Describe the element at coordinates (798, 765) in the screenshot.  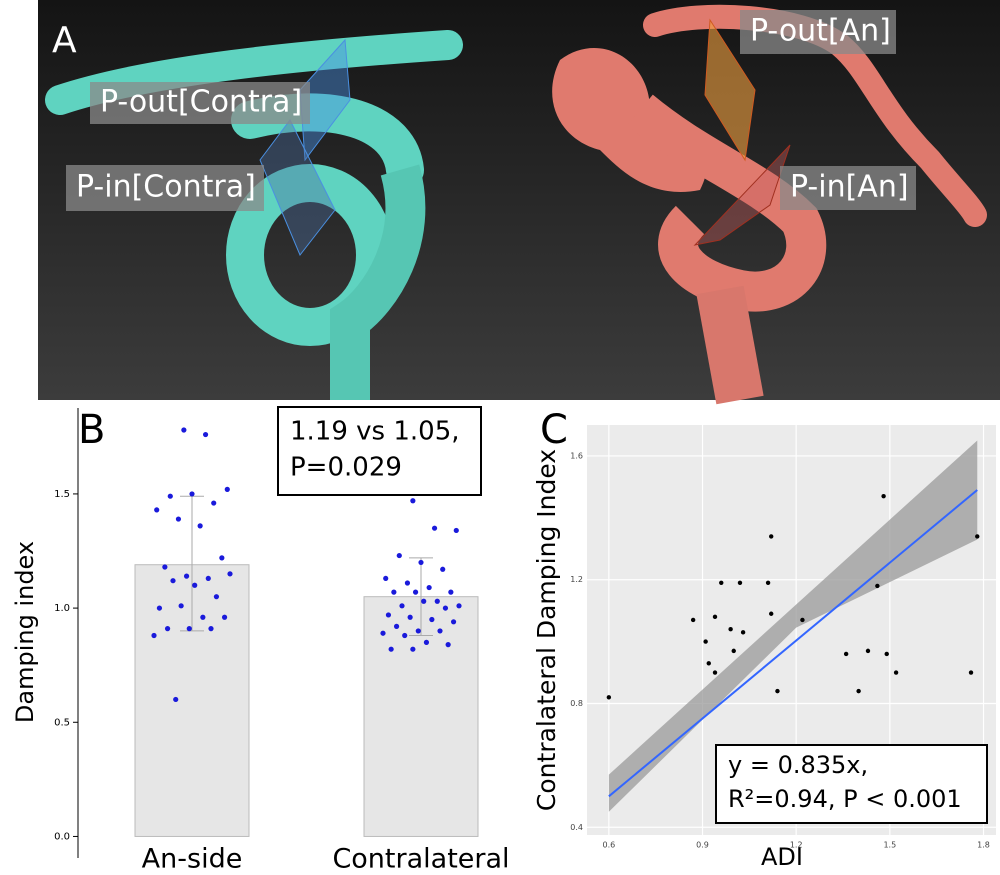
I see `annotation: y = 0.835x,` at that location.